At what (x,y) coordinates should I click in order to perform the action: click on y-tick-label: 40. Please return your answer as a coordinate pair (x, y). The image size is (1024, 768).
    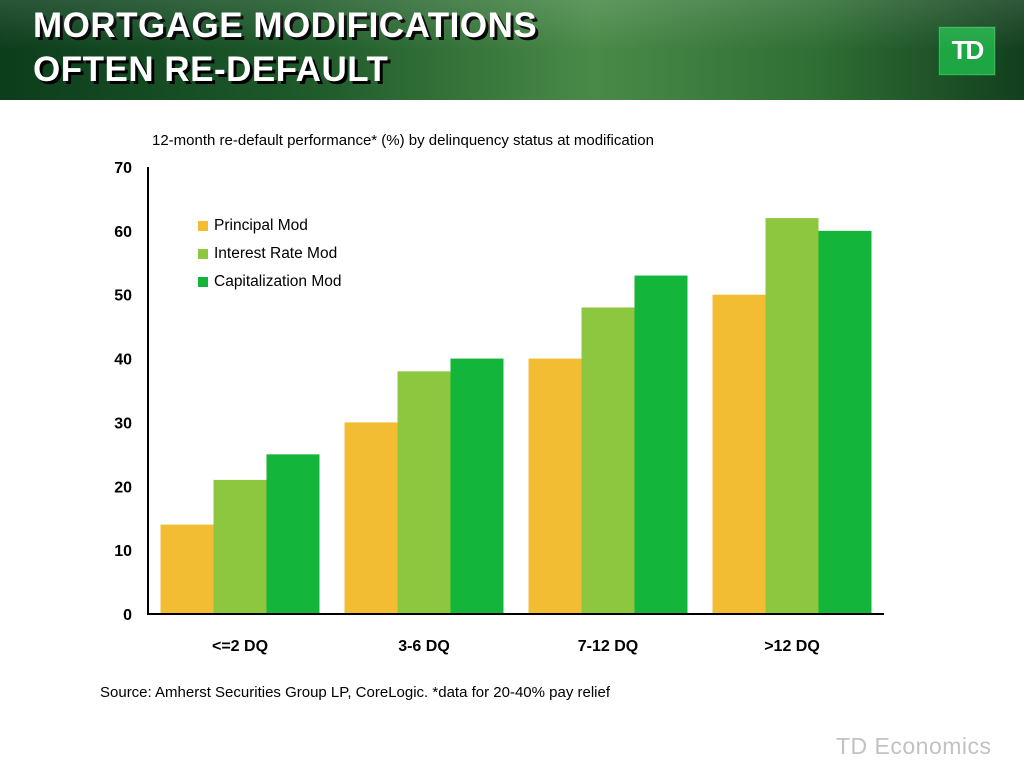
    Looking at the image, I should click on (123, 360).